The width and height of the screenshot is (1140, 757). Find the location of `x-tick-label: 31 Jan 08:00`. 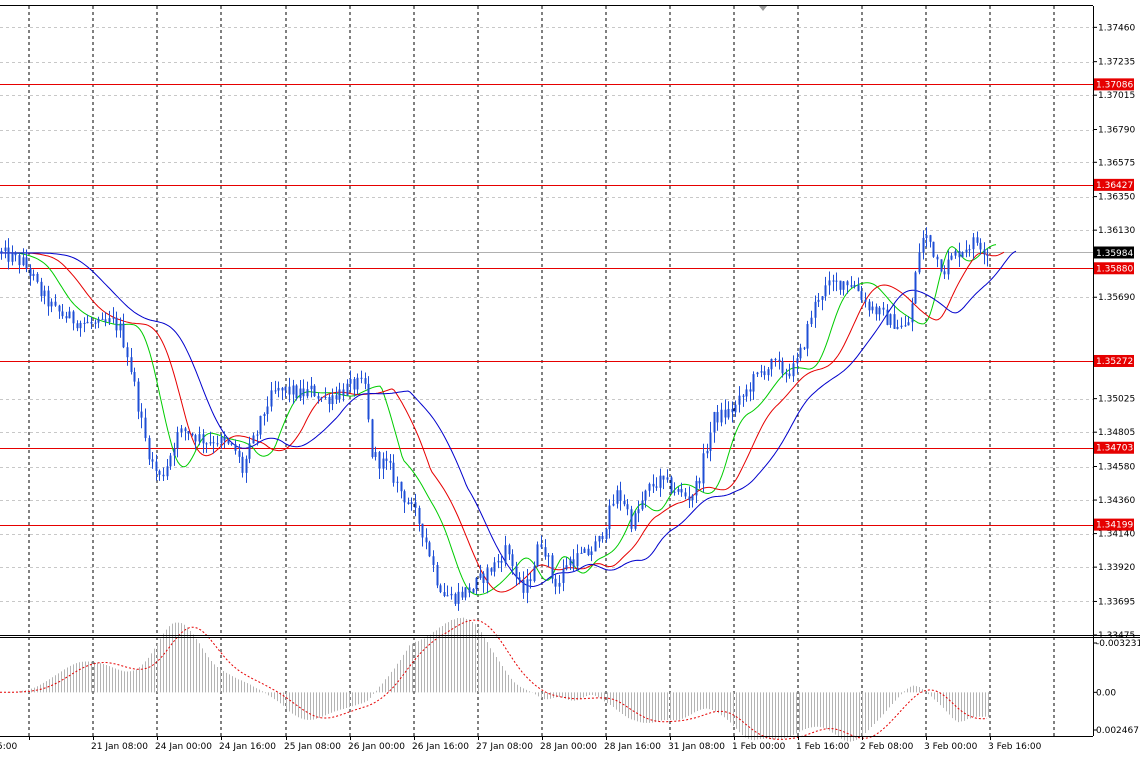

x-tick-label: 31 Jan 08:00 is located at coordinates (696, 747).